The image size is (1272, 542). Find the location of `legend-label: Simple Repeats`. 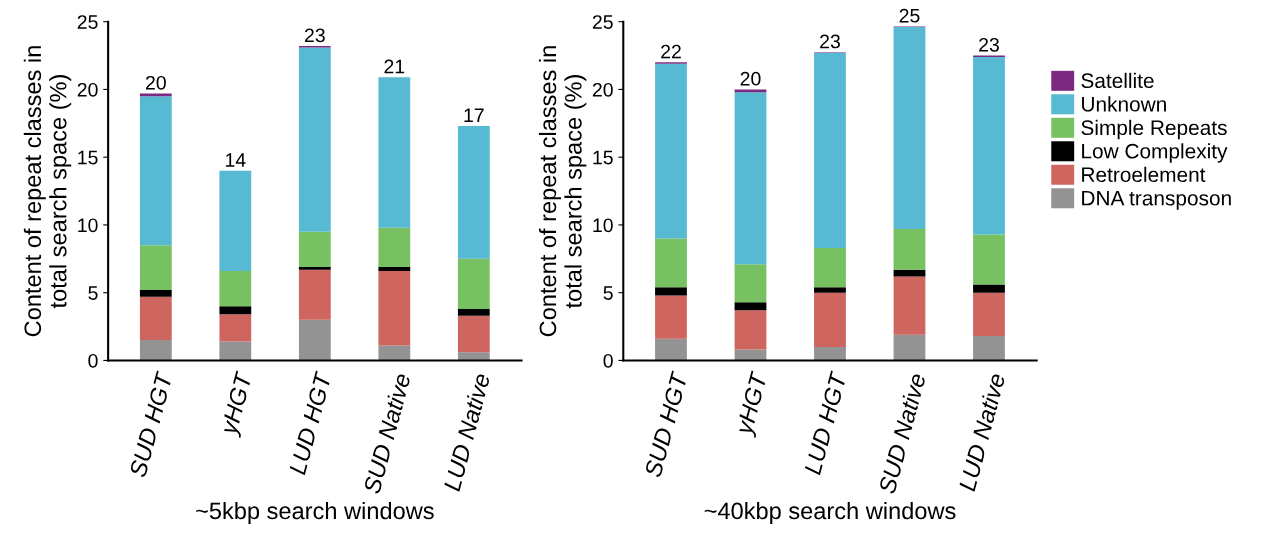

legend-label: Simple Repeats is located at coordinates (1154, 129).